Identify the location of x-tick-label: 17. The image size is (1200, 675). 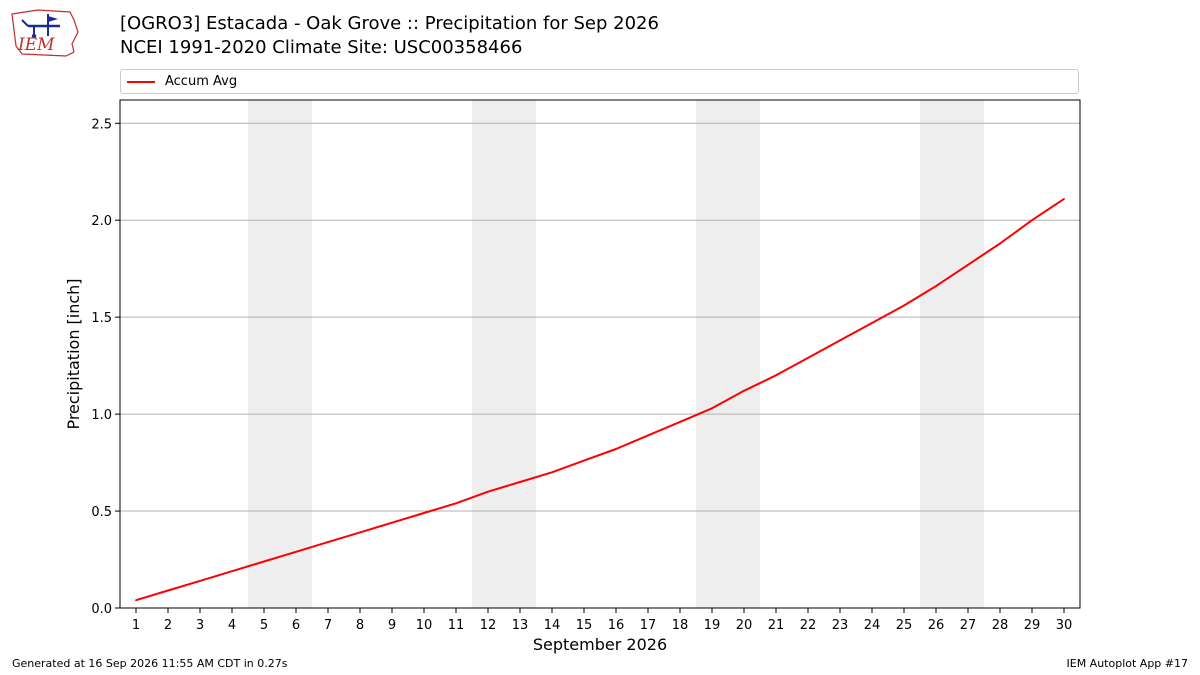
(648, 625).